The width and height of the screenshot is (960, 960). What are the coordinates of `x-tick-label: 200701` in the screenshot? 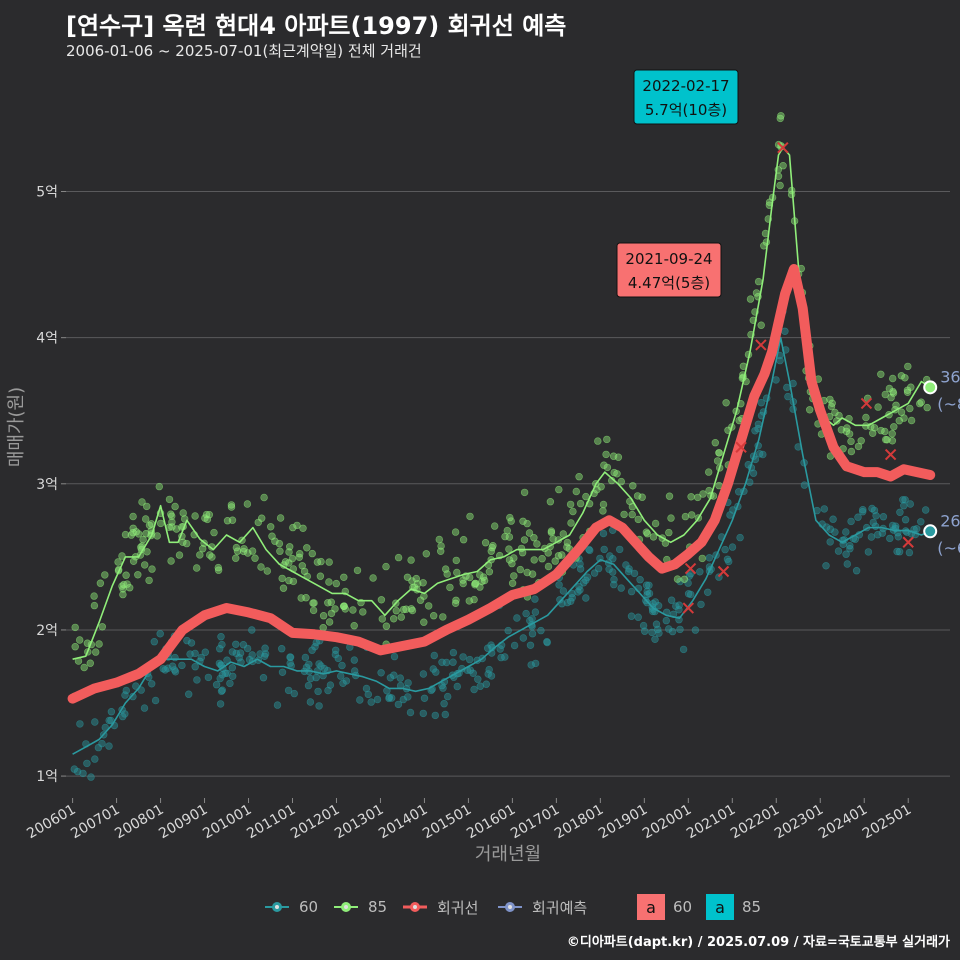 It's located at (95, 822).